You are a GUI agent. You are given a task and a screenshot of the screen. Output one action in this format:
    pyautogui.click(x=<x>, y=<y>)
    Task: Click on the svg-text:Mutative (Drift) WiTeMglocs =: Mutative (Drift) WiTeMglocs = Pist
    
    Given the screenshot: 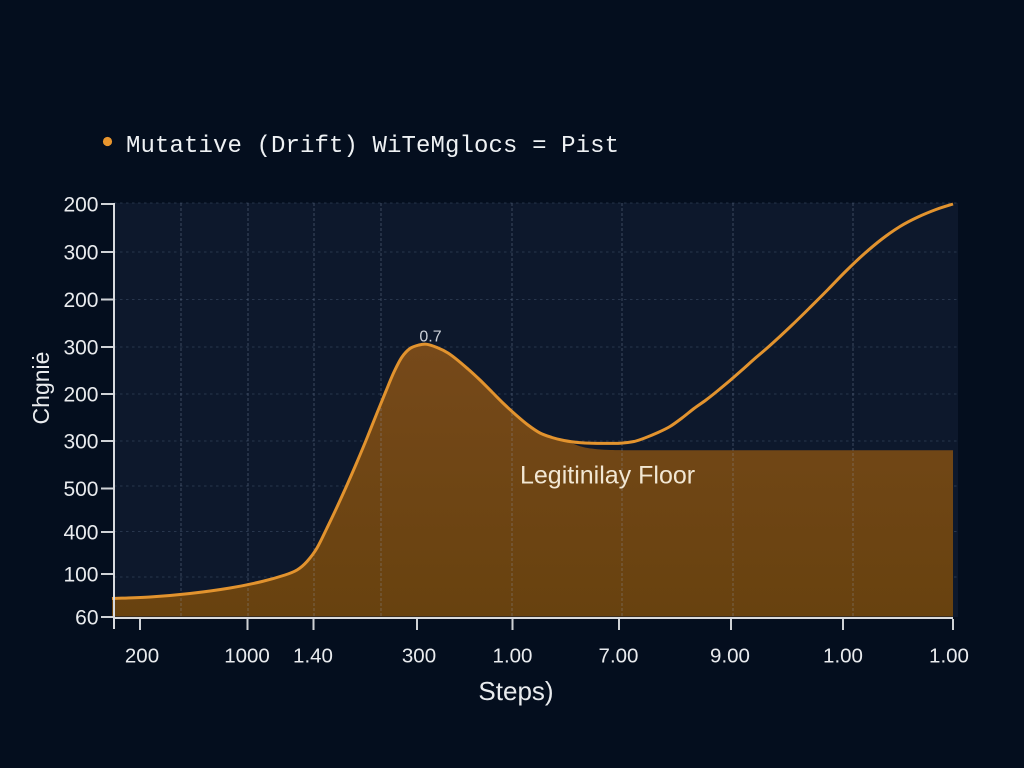 What is the action you would take?
    pyautogui.click(x=372, y=146)
    